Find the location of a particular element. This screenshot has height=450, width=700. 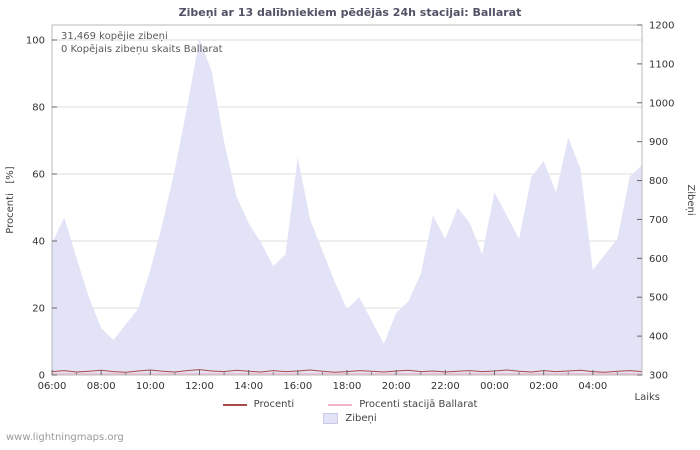

y-axis-label-right: Zibeņi is located at coordinates (690, 200).